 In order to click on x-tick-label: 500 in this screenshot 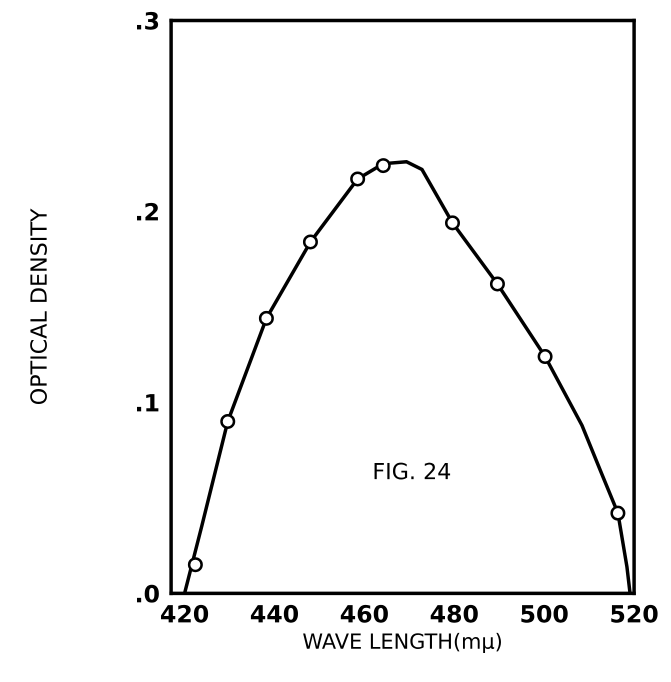, I will do `click(544, 613)`.